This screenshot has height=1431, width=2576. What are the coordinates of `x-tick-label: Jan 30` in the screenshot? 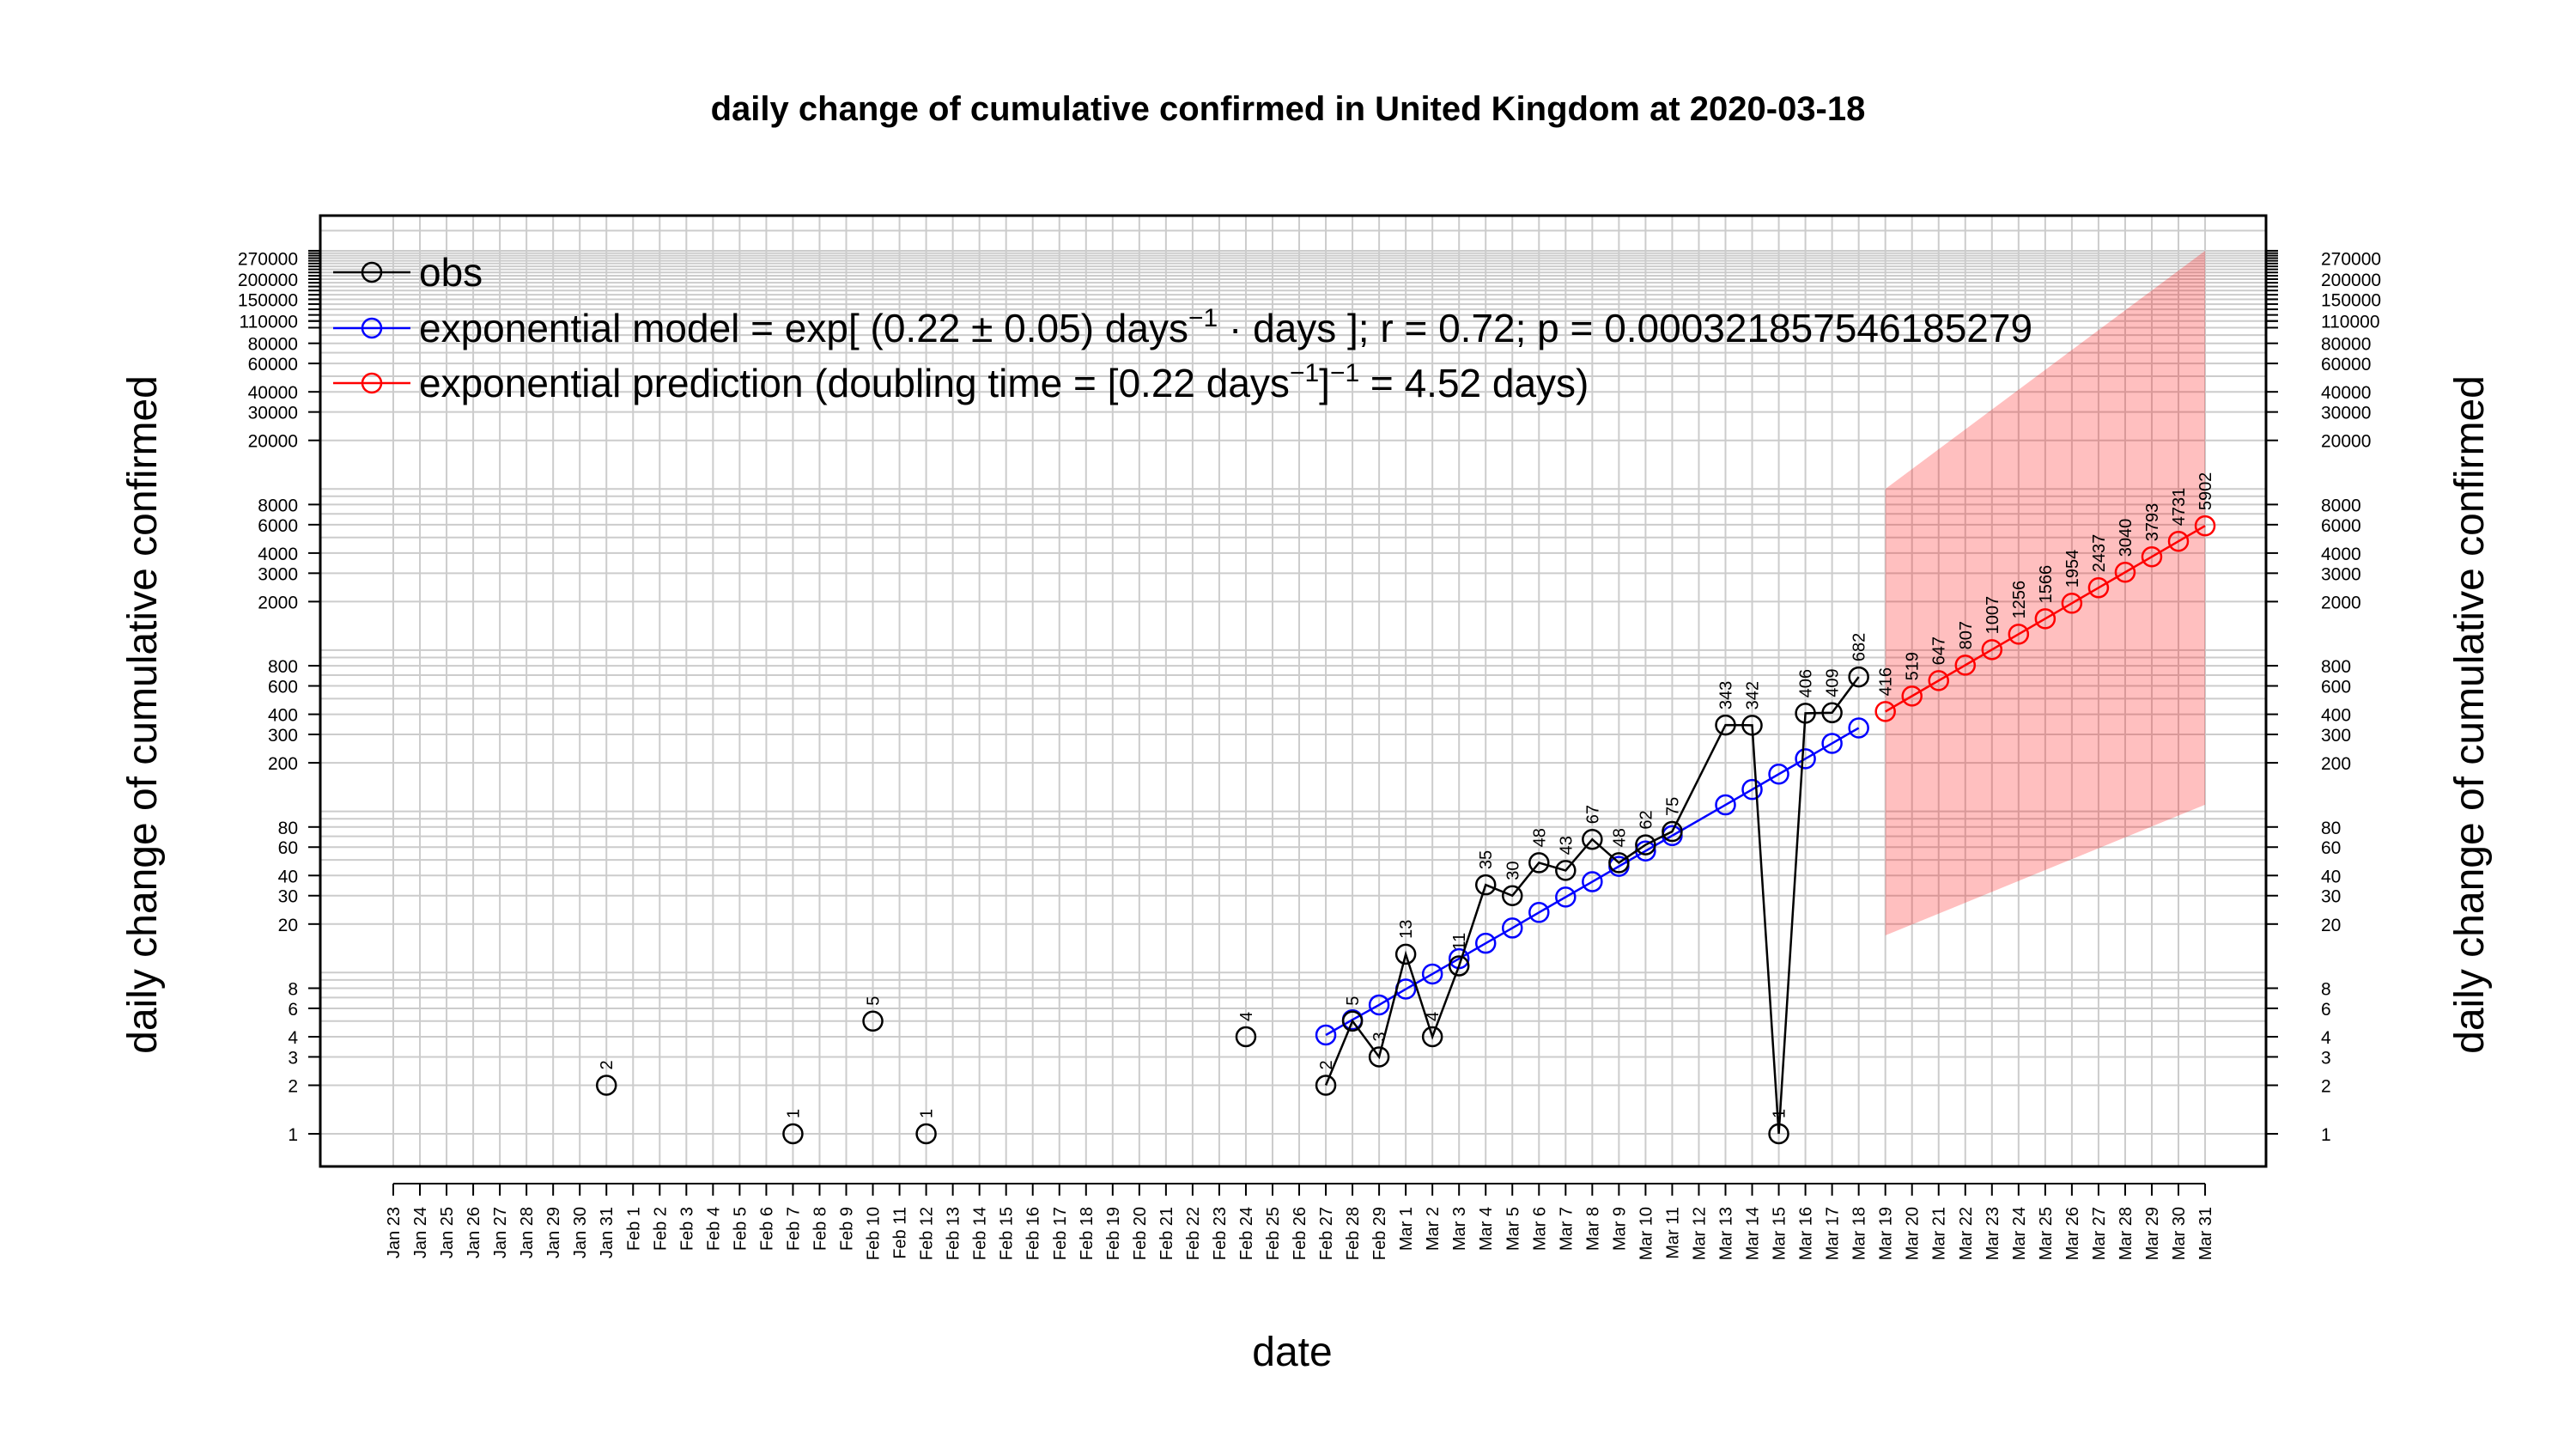 It's located at (580, 1232).